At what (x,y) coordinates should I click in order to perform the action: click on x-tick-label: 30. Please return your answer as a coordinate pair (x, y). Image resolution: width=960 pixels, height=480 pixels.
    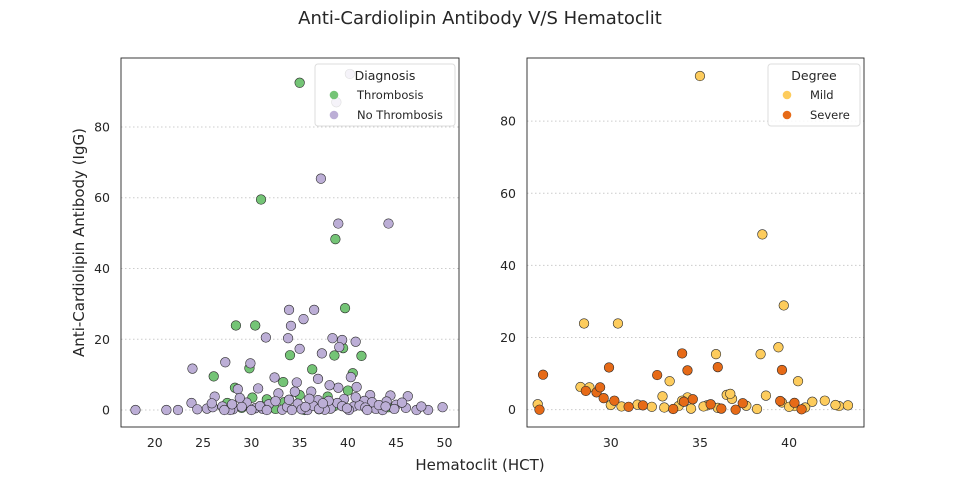
    Looking at the image, I should click on (251, 442).